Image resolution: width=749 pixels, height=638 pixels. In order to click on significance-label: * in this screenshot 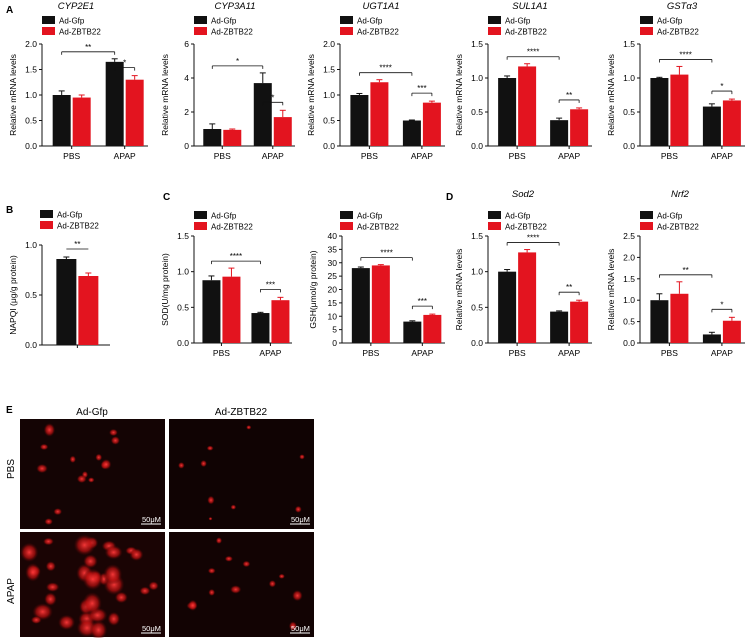, I will do `click(124, 63)`.